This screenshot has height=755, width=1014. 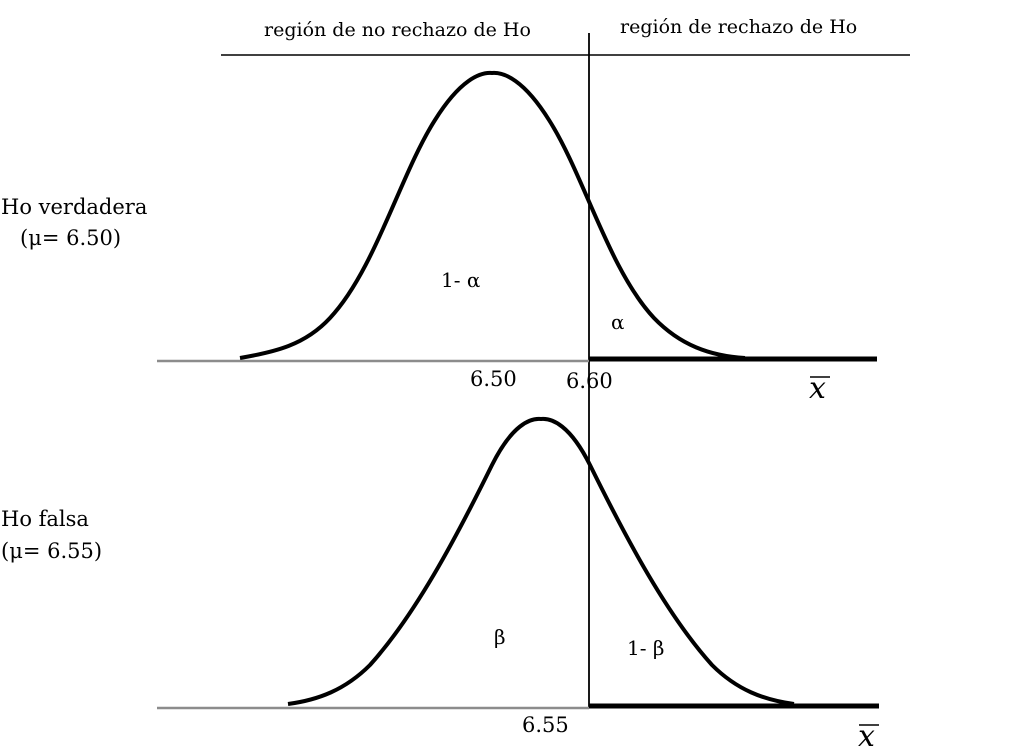 I want to click on critical-value-tick-label: 6.60, so click(x=589, y=381).